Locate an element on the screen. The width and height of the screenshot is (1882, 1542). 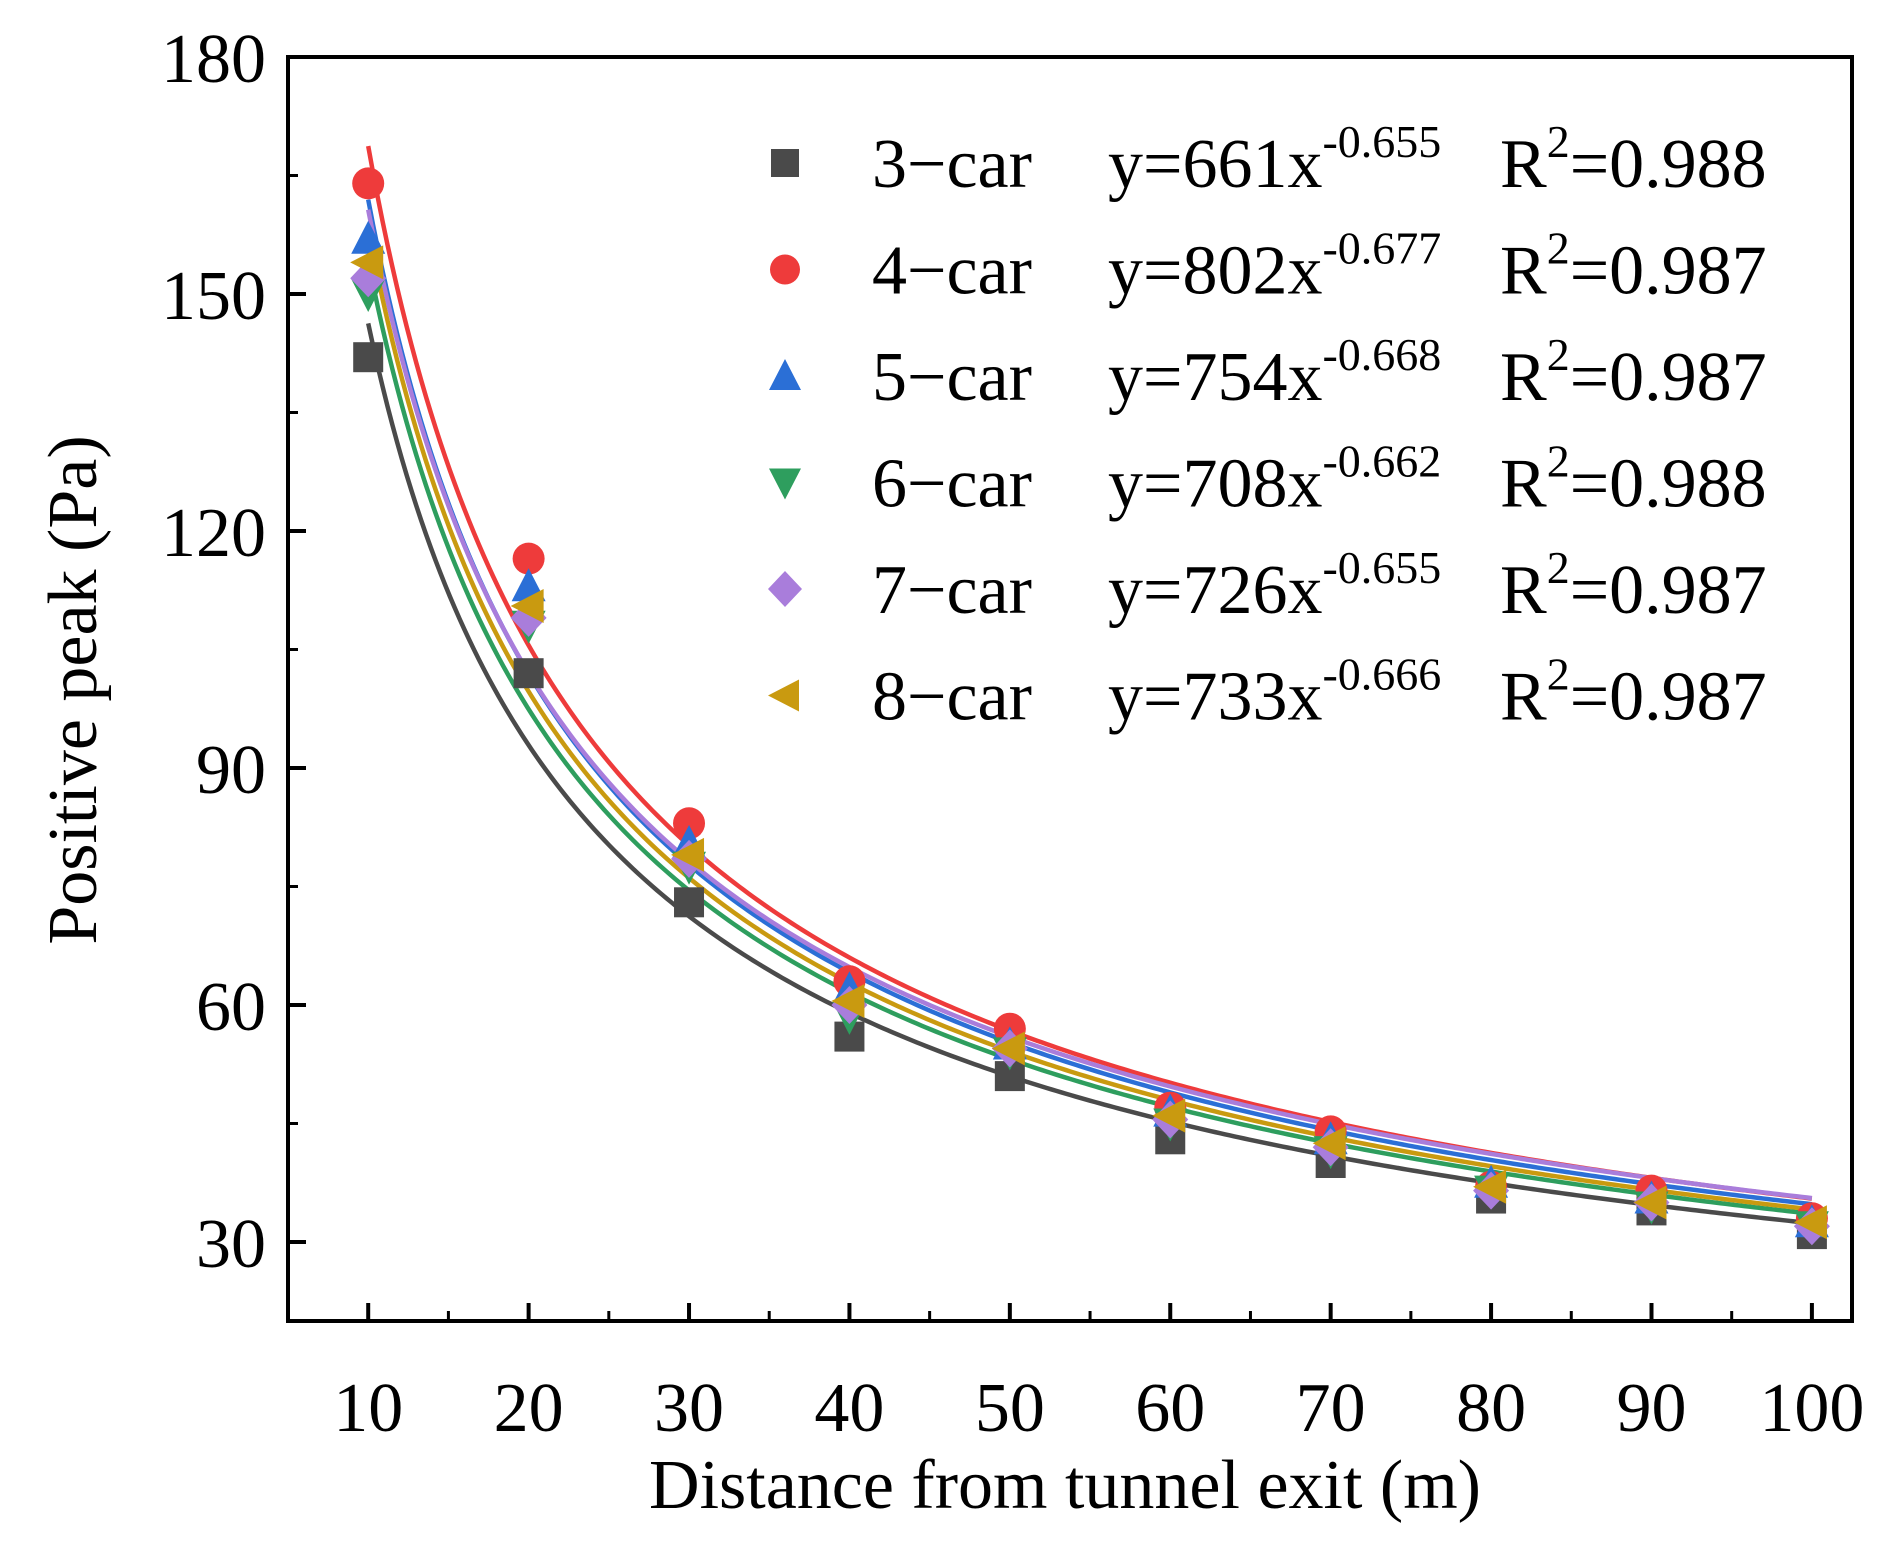
legend-equation-7-car: y=726x-0.655 is located at coordinates (1274, 585).